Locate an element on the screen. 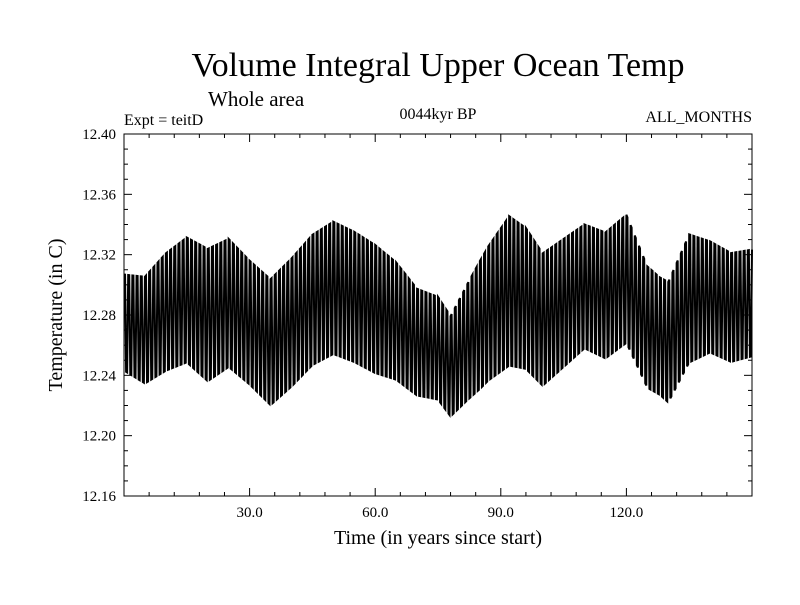 Image resolution: width=800 pixels, height=605 pixels. months-label: ALL_MONTHS is located at coordinates (698, 117).